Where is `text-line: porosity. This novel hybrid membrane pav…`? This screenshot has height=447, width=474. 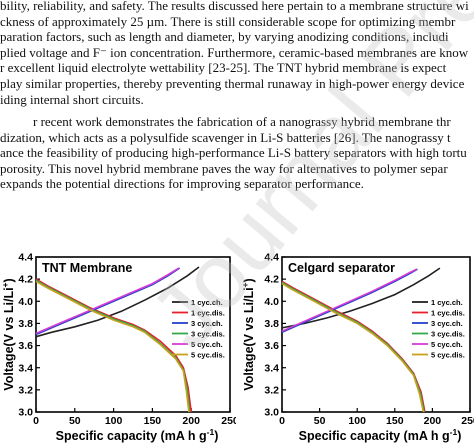
text-line: porosity. This novel hybrid membrane pav… is located at coordinates (224, 168).